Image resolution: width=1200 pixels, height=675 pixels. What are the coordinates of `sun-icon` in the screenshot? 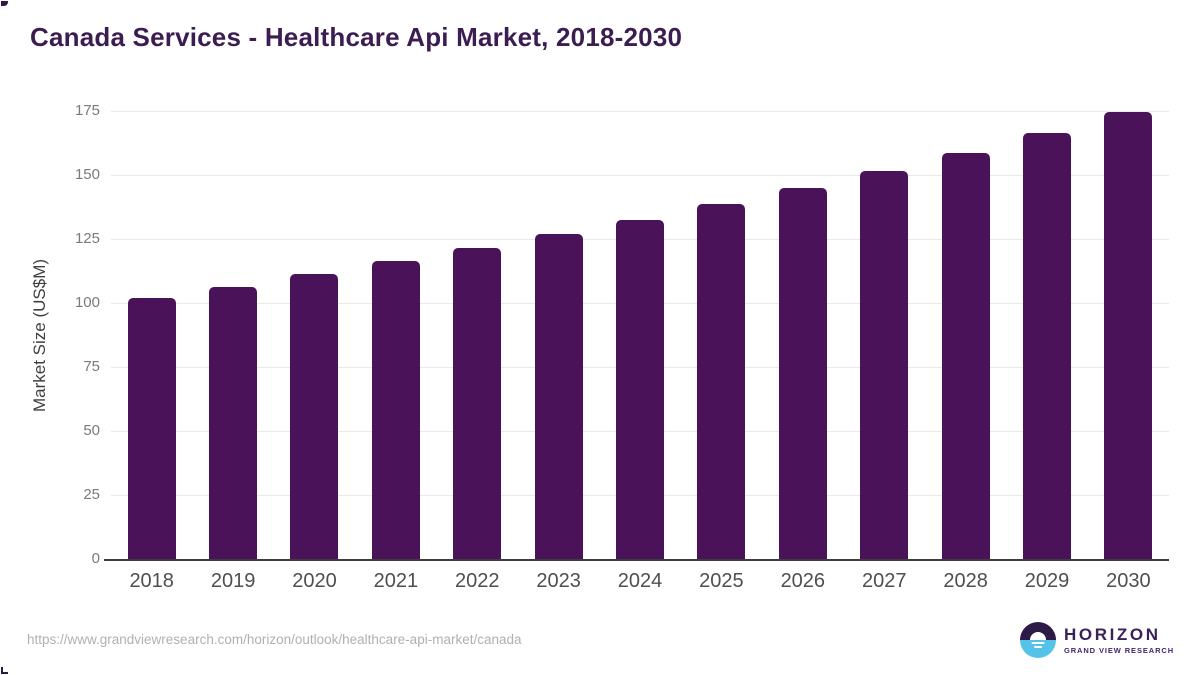 It's located at (1038, 636).